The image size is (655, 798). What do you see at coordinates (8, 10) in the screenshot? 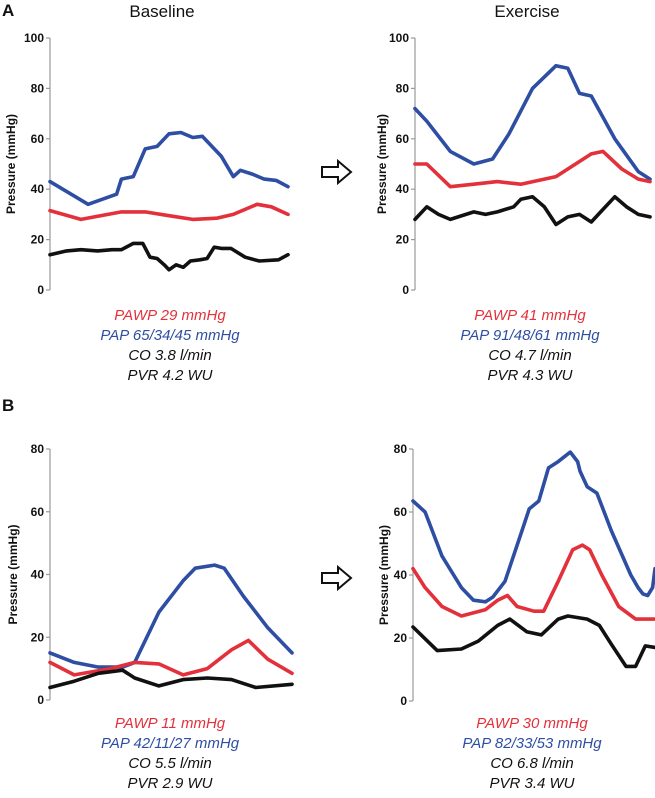
I see `panel-label-a: A` at bounding box center [8, 10].